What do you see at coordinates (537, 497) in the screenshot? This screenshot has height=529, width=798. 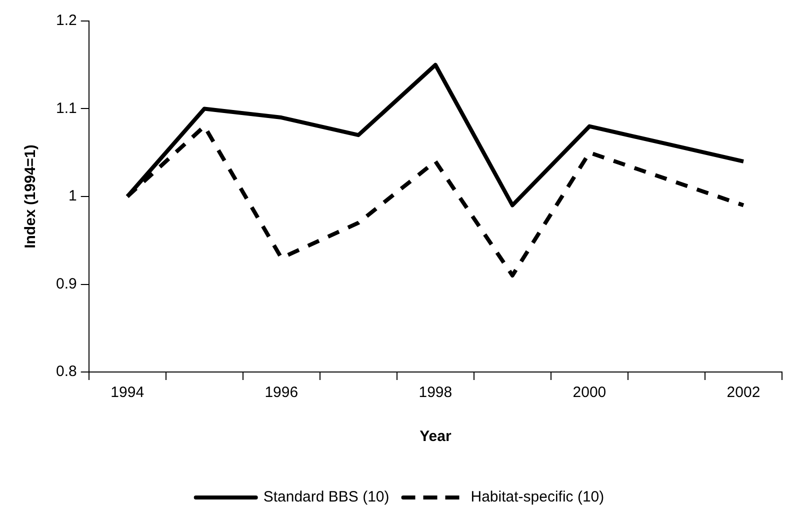 I see `legend-label: Habitat-specific (10)` at bounding box center [537, 497].